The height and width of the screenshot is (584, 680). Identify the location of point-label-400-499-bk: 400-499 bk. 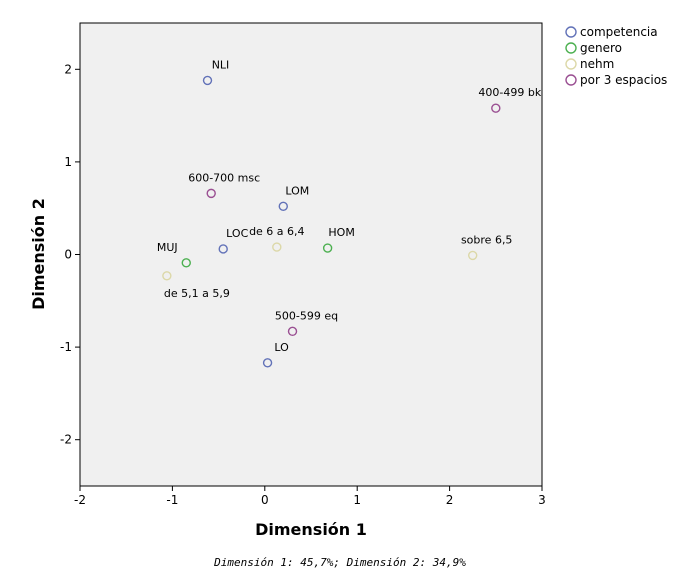
(509, 92).